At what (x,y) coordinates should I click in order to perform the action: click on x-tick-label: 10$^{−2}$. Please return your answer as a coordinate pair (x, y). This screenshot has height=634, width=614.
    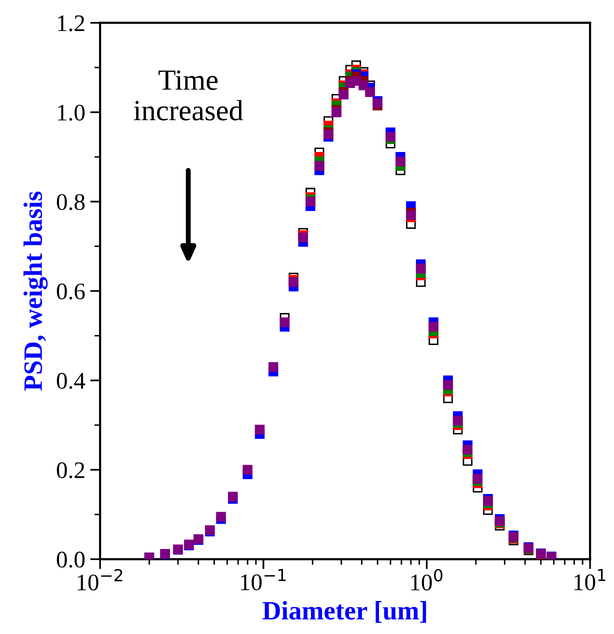
    Looking at the image, I should click on (100, 579).